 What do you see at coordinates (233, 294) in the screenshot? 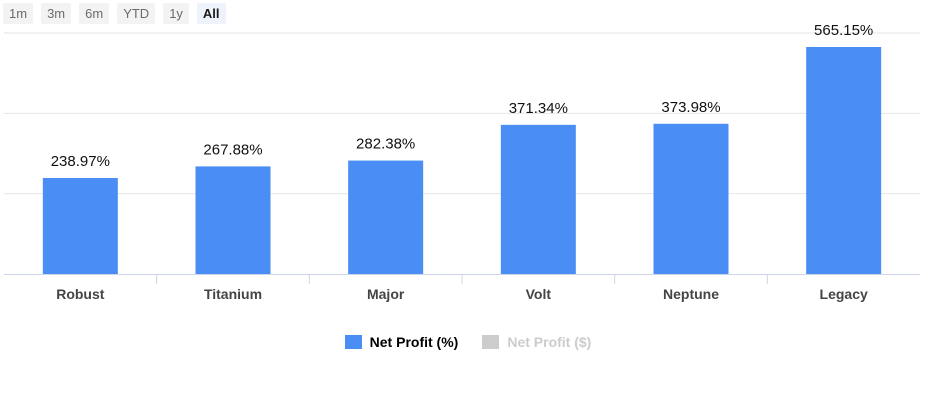
I see `x-tick-label-titanium: Titanium` at bounding box center [233, 294].